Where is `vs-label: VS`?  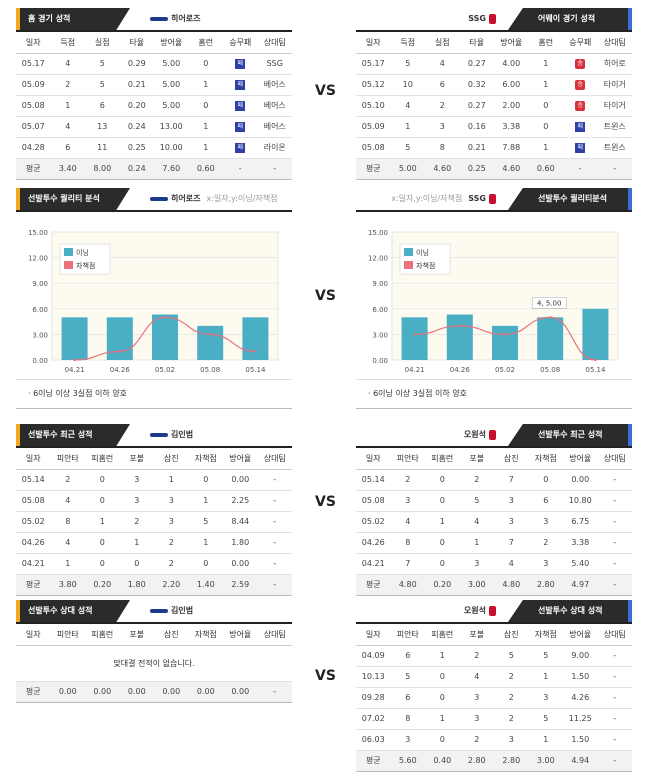 vs-label: VS is located at coordinates (325, 676).